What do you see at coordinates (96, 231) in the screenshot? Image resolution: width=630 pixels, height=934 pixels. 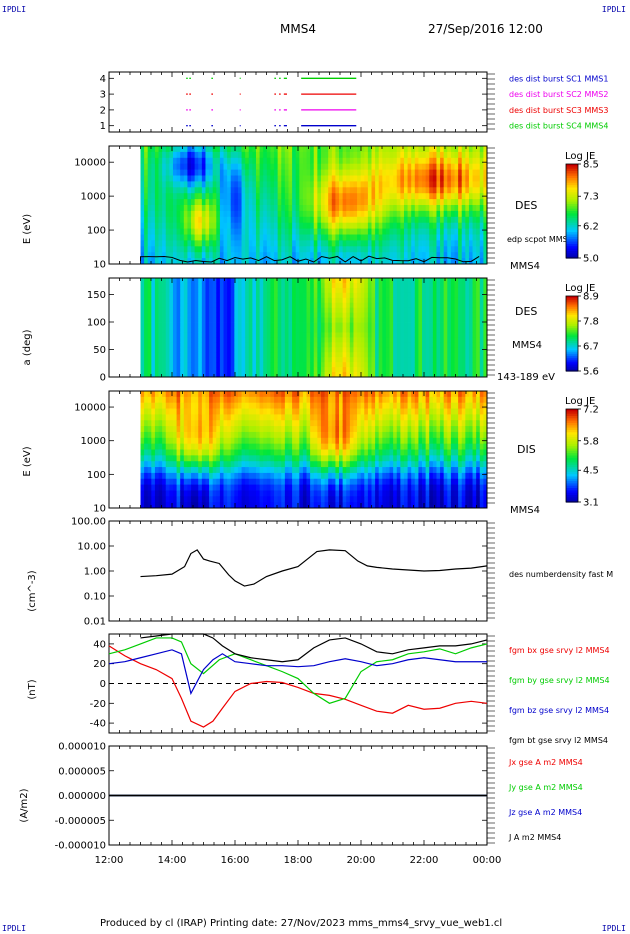 I see `des-energy-y-tick-label: 100` at bounding box center [96, 231].